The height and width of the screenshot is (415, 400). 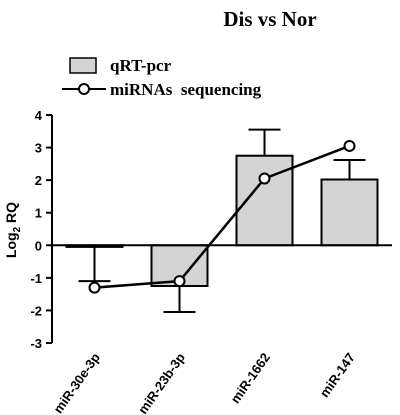 What do you see at coordinates (161, 382) in the screenshot?
I see `x-tick-label: miR-23b-3p` at bounding box center [161, 382].